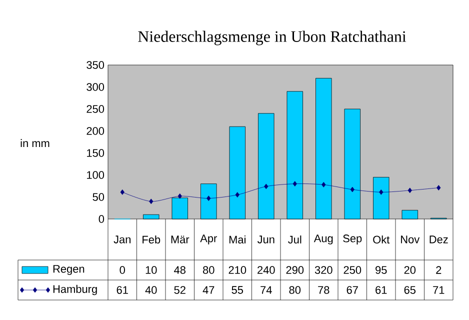  Describe the element at coordinates (122, 240) in the screenshot. I see `x-tick-label: Jan` at that location.